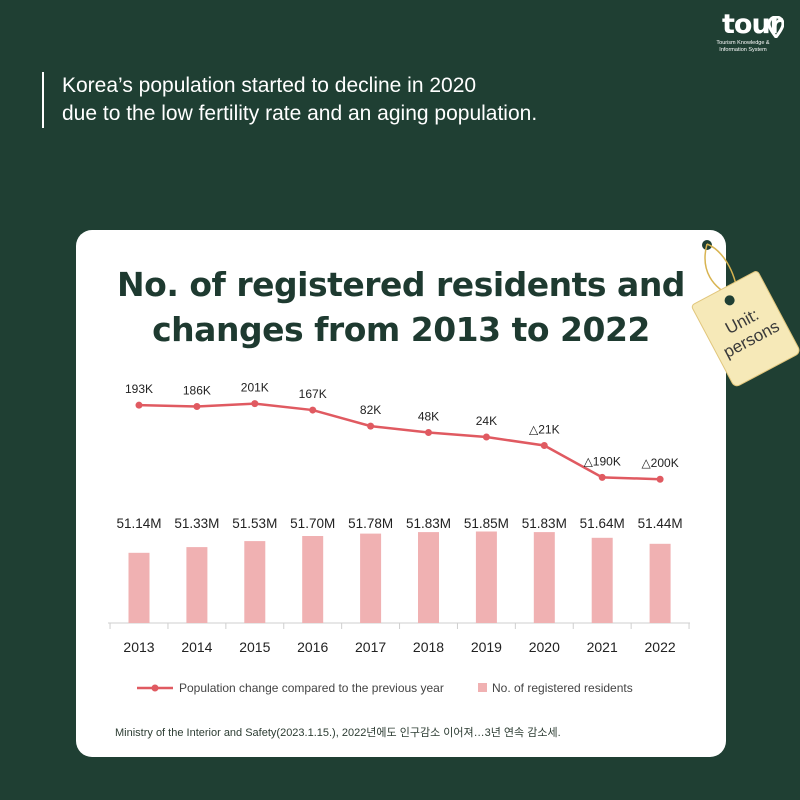 The width and height of the screenshot is (800, 800). What do you see at coordinates (660, 523) in the screenshot?
I see `bar-value-label-2022: 51.44M` at bounding box center [660, 523].